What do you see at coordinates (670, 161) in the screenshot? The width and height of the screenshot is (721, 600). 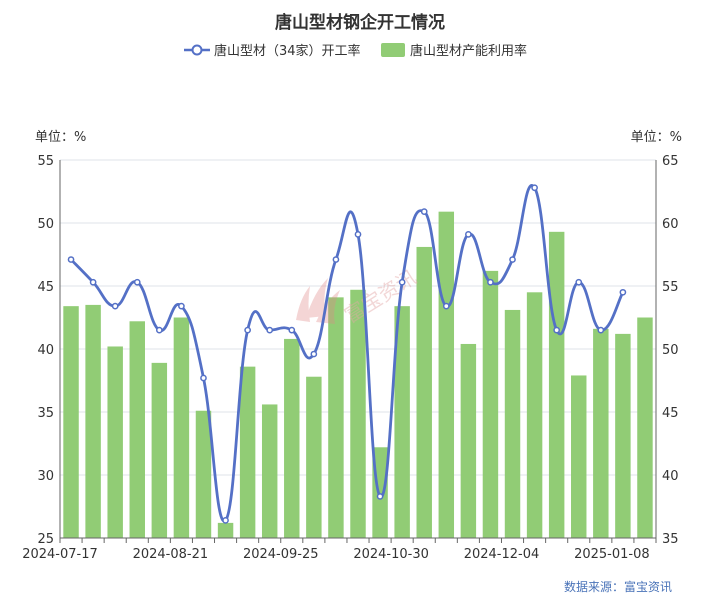 I see `right-tick-label: 65` at bounding box center [670, 161].